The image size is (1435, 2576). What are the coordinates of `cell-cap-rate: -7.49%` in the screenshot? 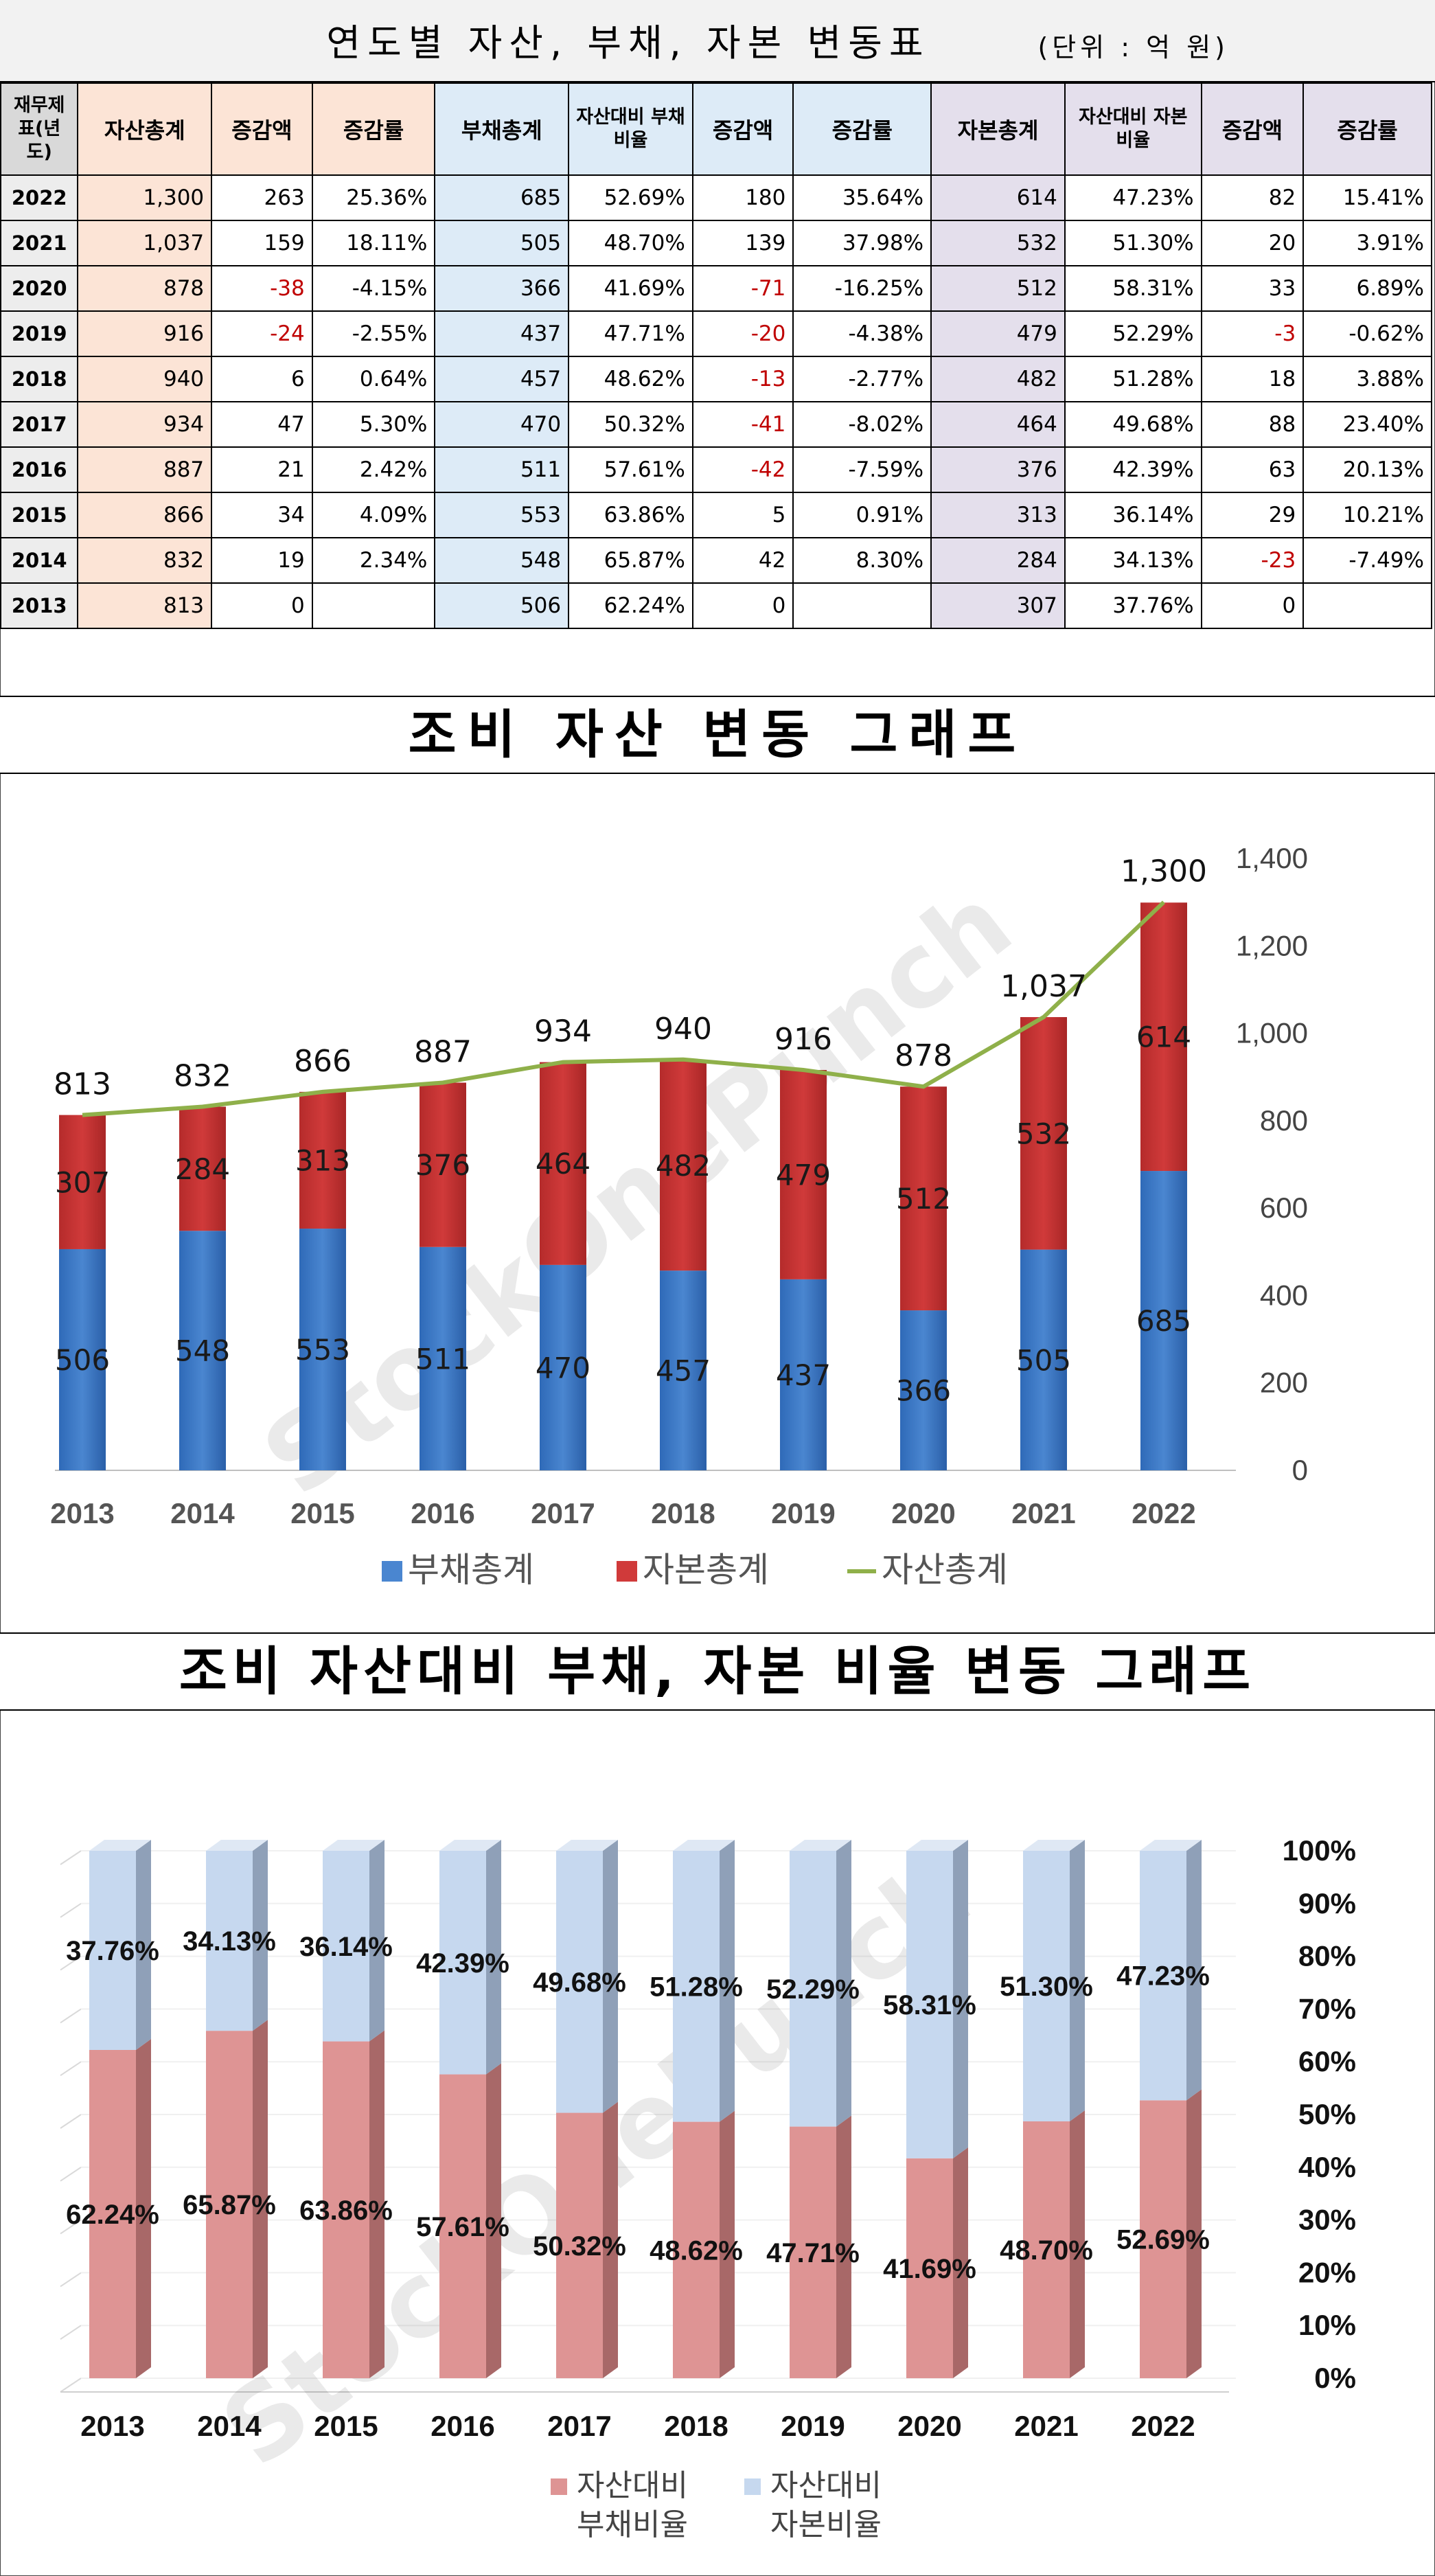 It's located at (1367, 560).